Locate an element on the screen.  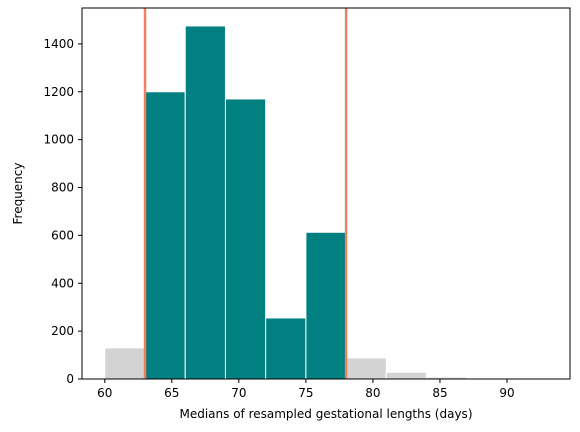
y-tick-label-6: 1200 is located at coordinates (58, 92).